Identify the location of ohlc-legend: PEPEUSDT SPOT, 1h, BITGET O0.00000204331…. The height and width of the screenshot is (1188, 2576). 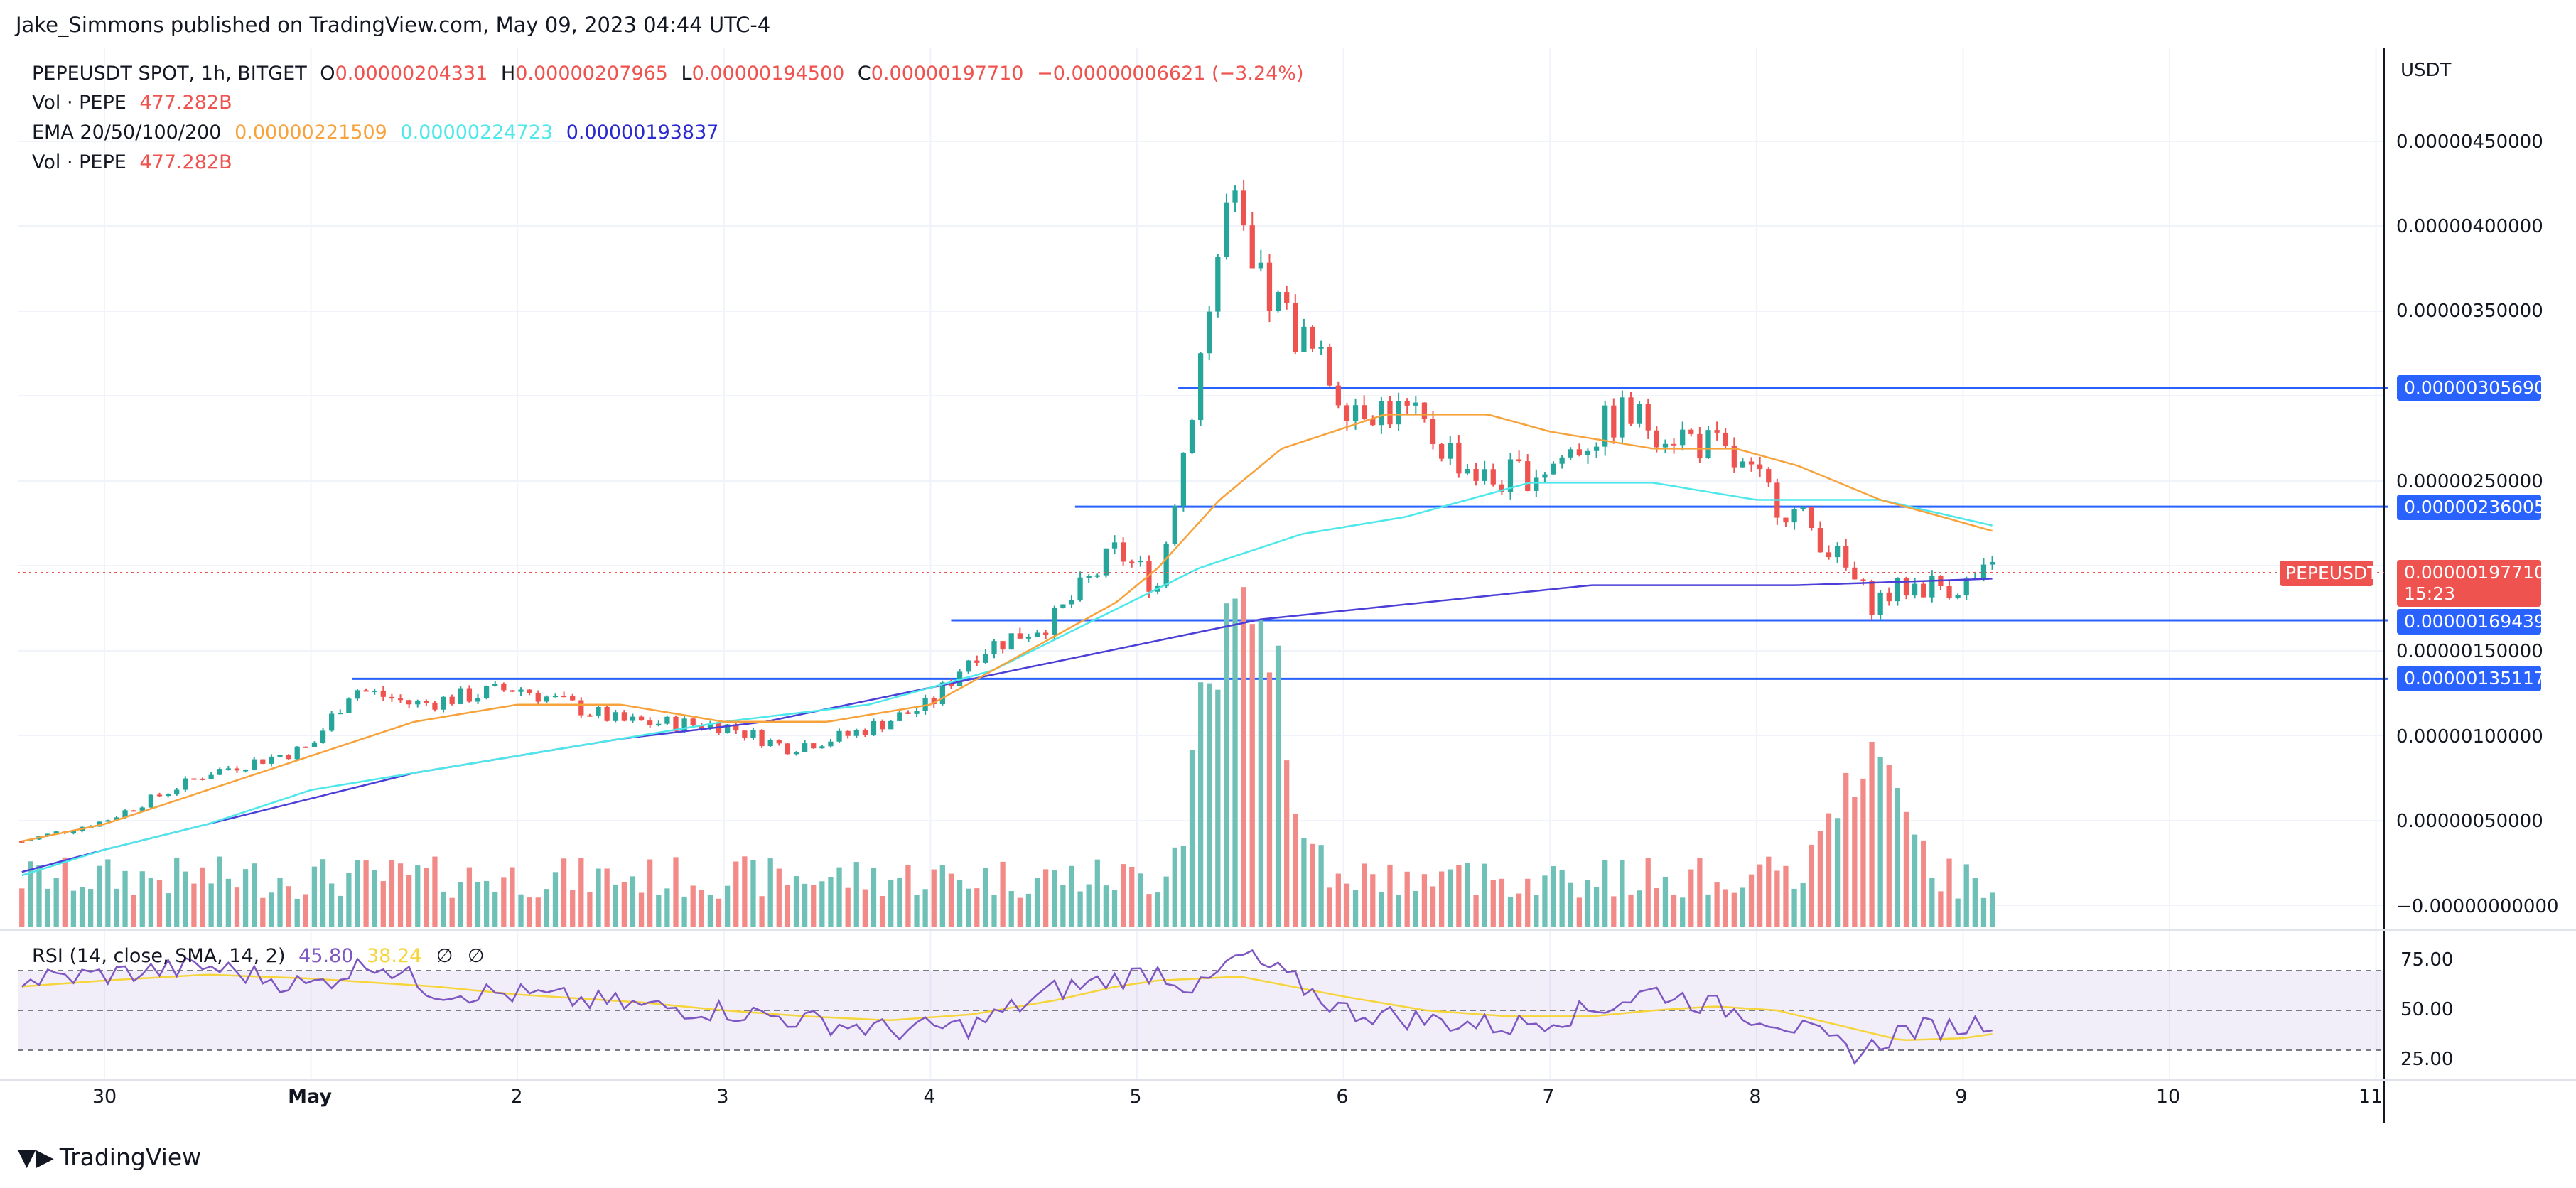
(668, 74).